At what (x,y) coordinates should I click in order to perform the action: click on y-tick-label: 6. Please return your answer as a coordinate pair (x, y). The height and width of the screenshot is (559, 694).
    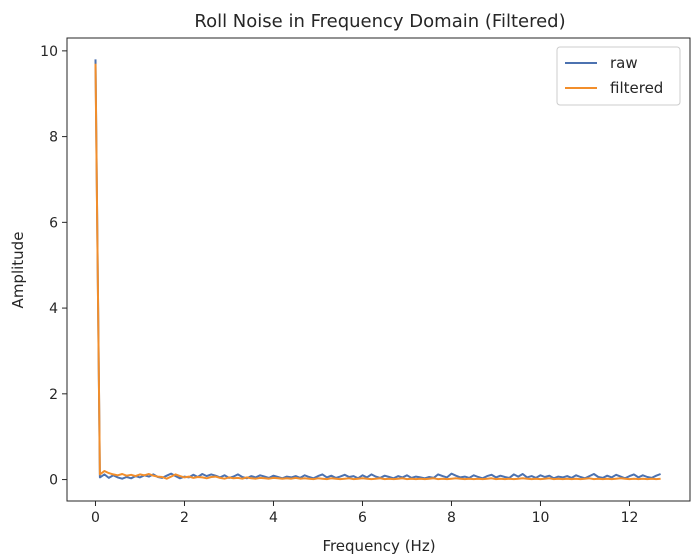
    Looking at the image, I should click on (53, 223).